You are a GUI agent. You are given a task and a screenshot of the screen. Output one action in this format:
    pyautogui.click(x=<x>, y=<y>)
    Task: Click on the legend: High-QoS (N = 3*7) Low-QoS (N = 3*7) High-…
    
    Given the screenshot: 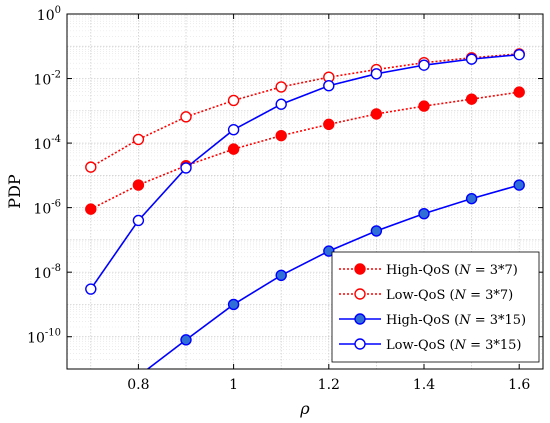 What is the action you would take?
    pyautogui.click(x=435, y=307)
    